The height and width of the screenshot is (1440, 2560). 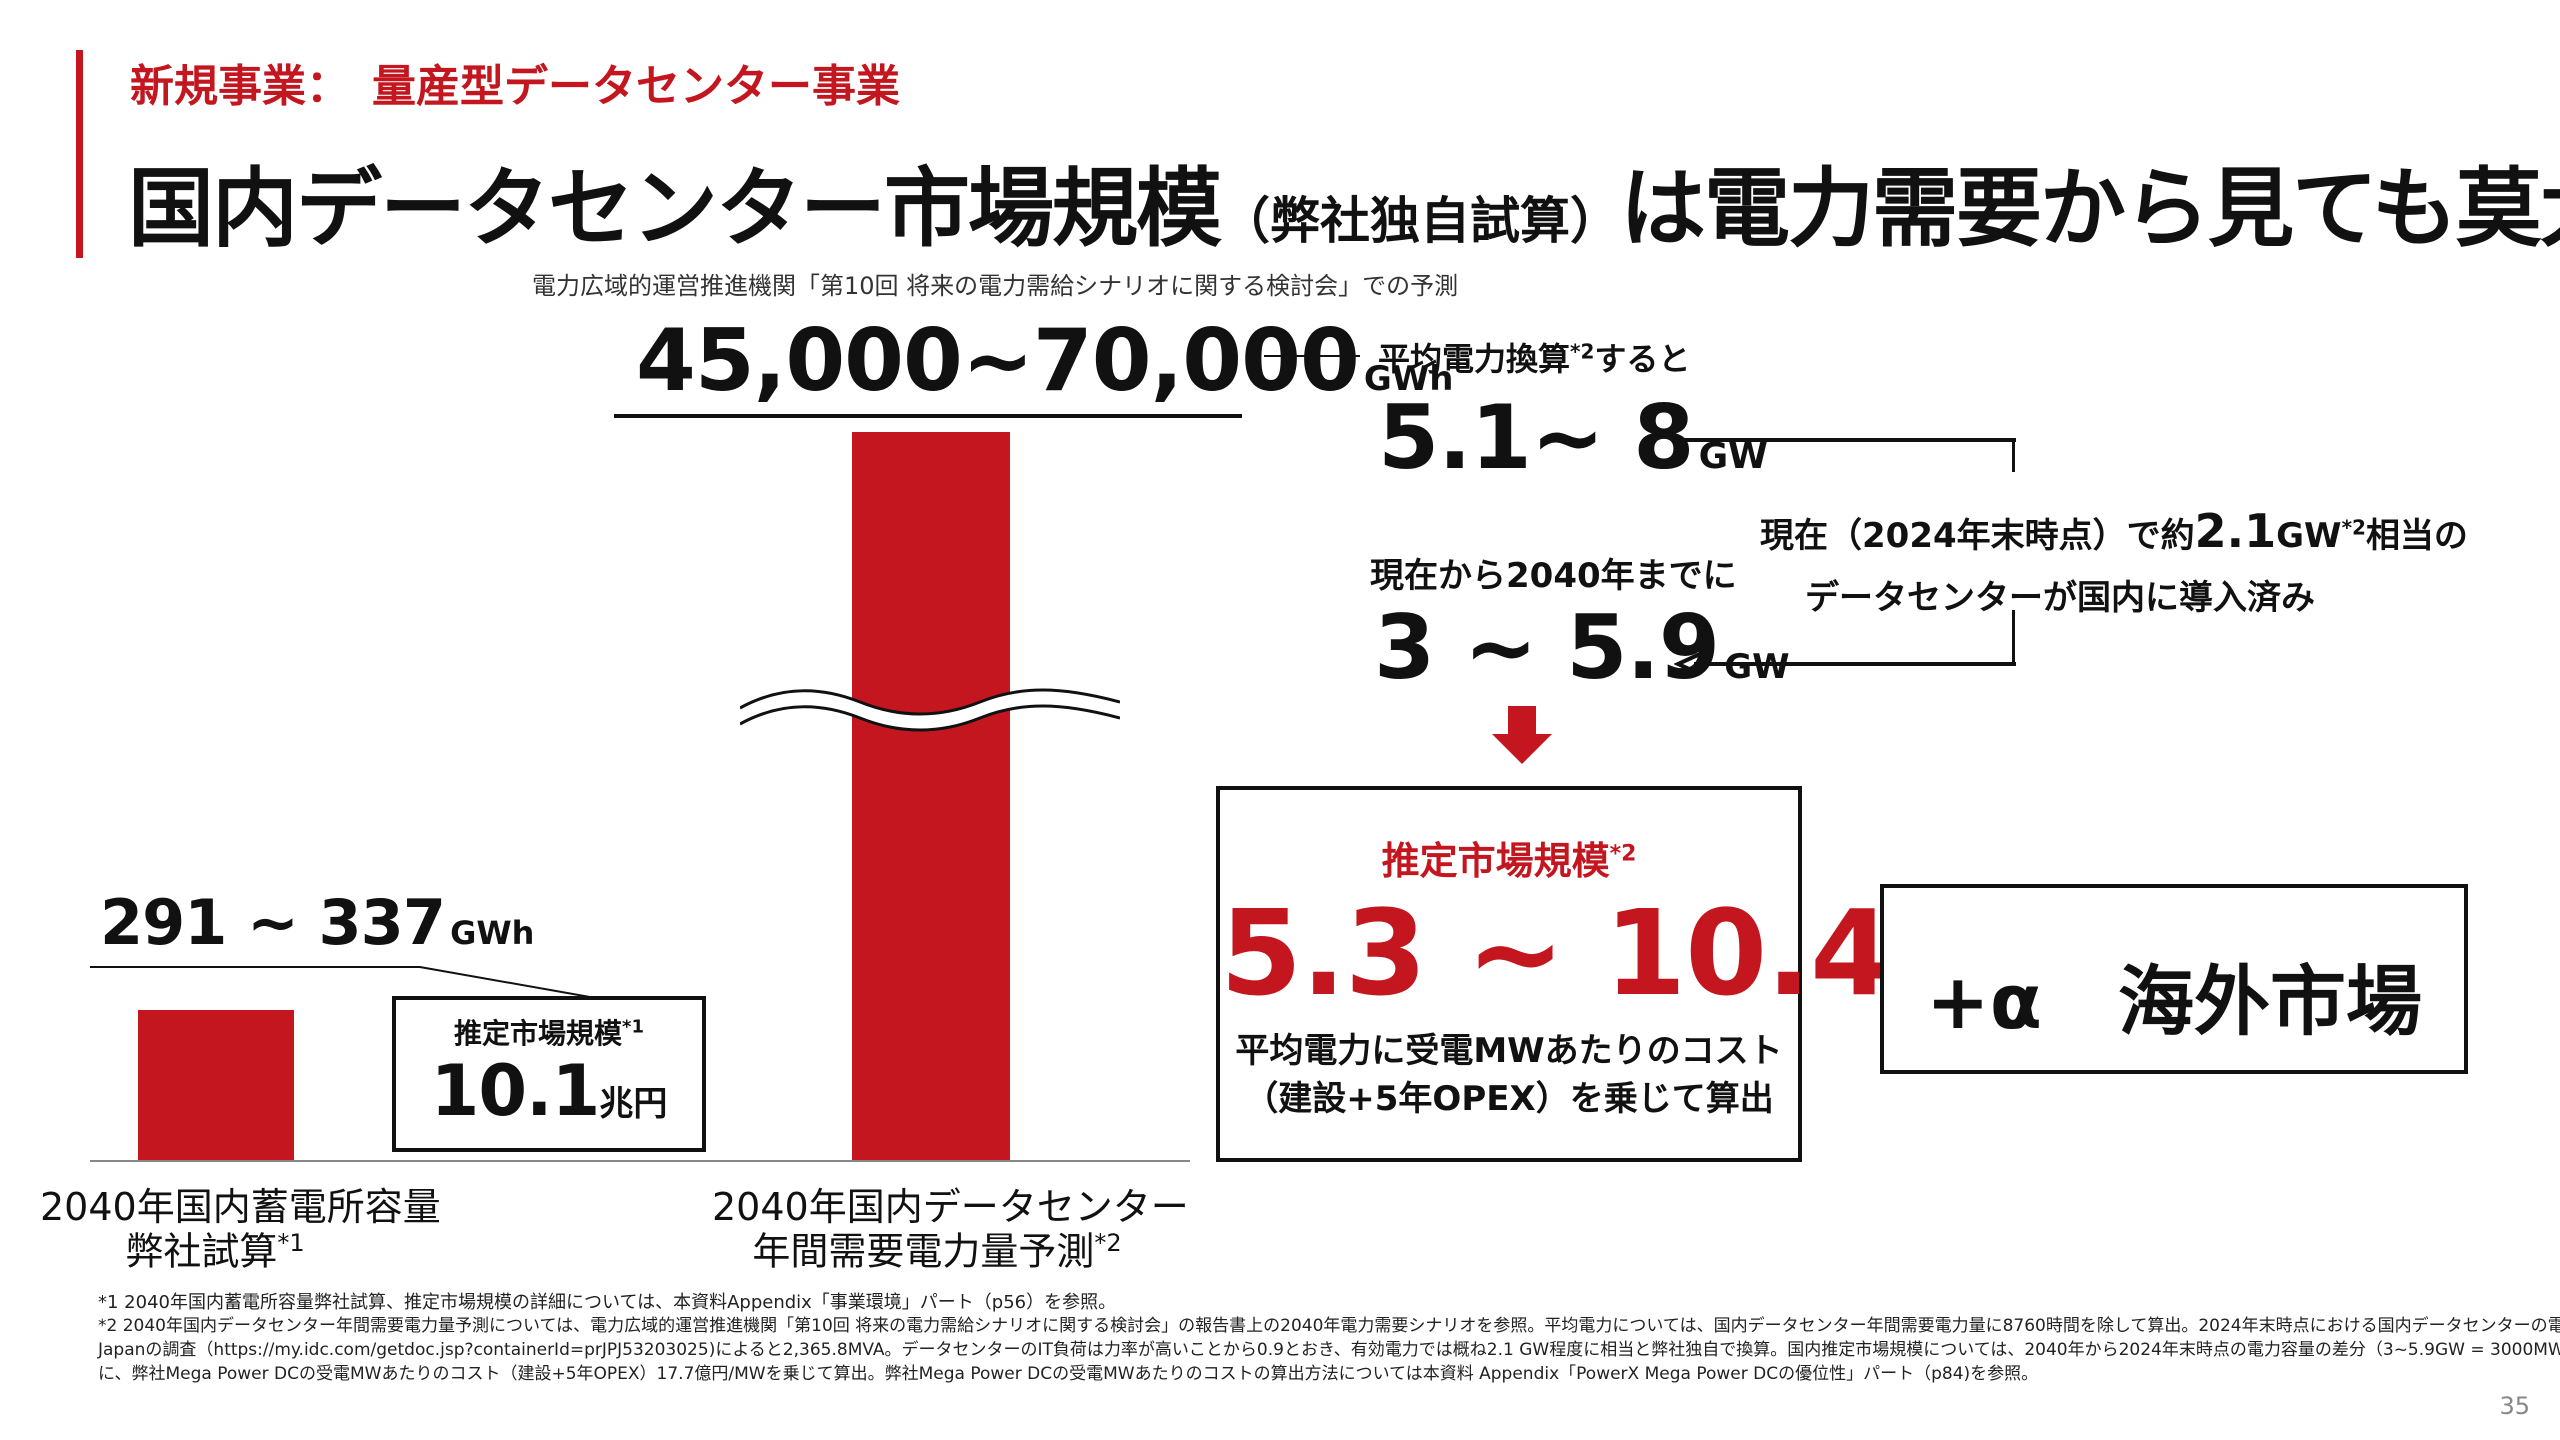 What do you see at coordinates (1757, 667) in the screenshot?
I see `delta-range-unit: GW` at bounding box center [1757, 667].